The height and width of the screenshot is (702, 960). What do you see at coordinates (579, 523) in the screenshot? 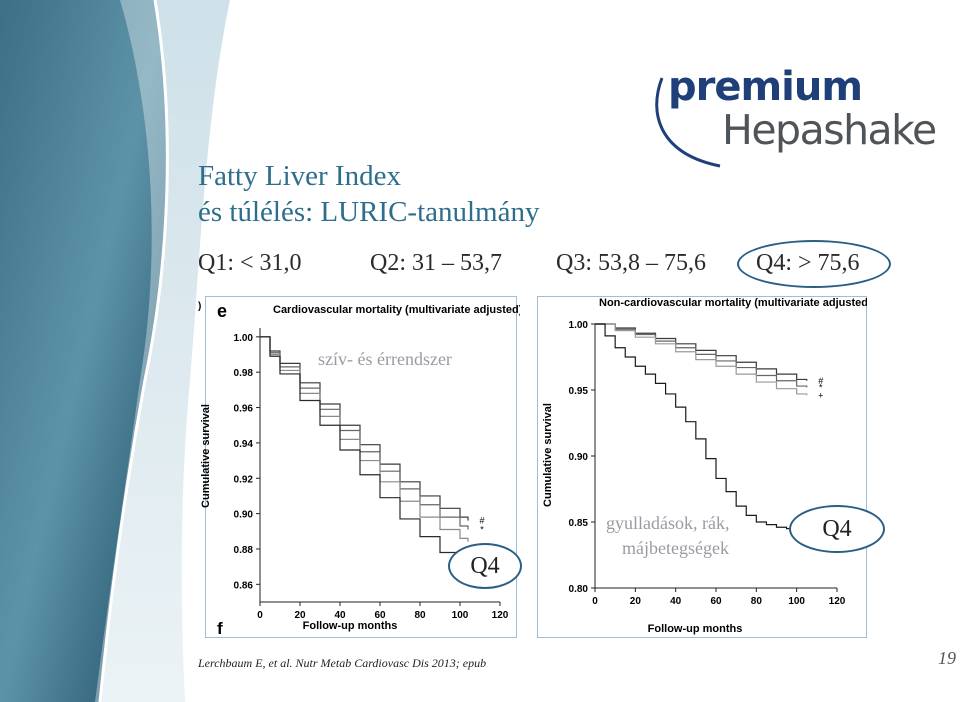
I see `y-tick-label: 0.85` at bounding box center [579, 523].